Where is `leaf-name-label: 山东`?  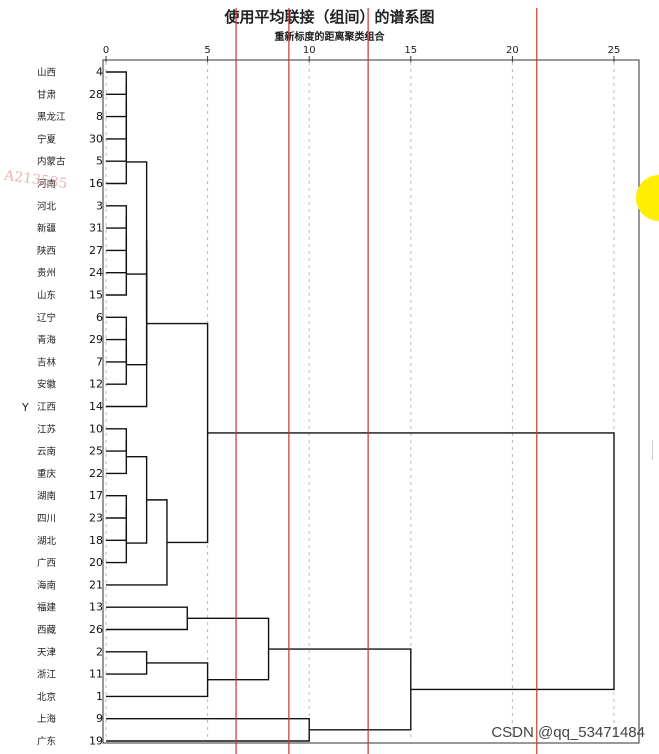
leaf-name-label: 山东 is located at coordinates (46, 296).